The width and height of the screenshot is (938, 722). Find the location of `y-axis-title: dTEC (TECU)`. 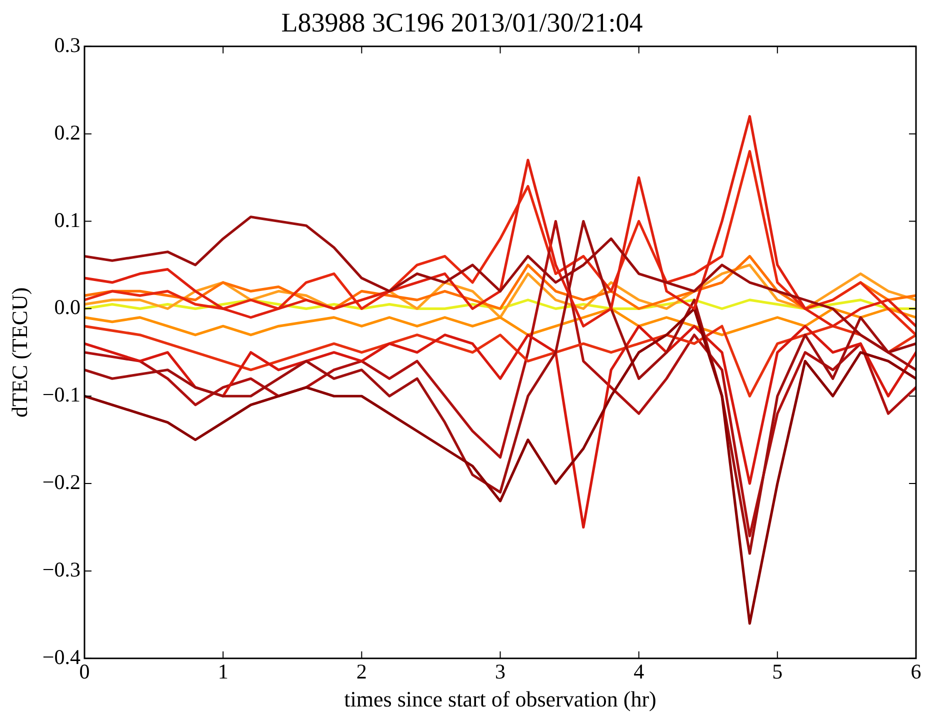

y-axis-title: dTEC (TECU) is located at coordinates (19, 352).